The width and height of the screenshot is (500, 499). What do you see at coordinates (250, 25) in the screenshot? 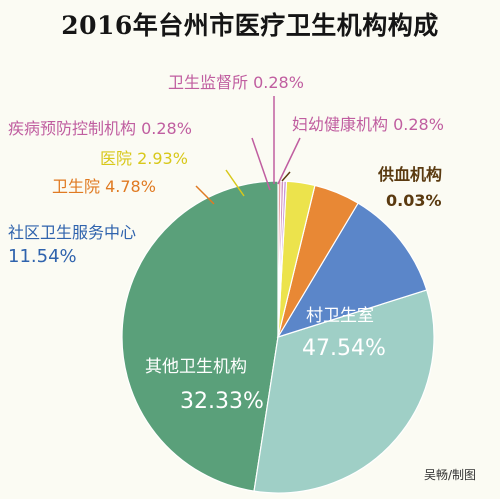
I see `chart-title: 2016年台州市医疗卫生机构构成` at bounding box center [250, 25].